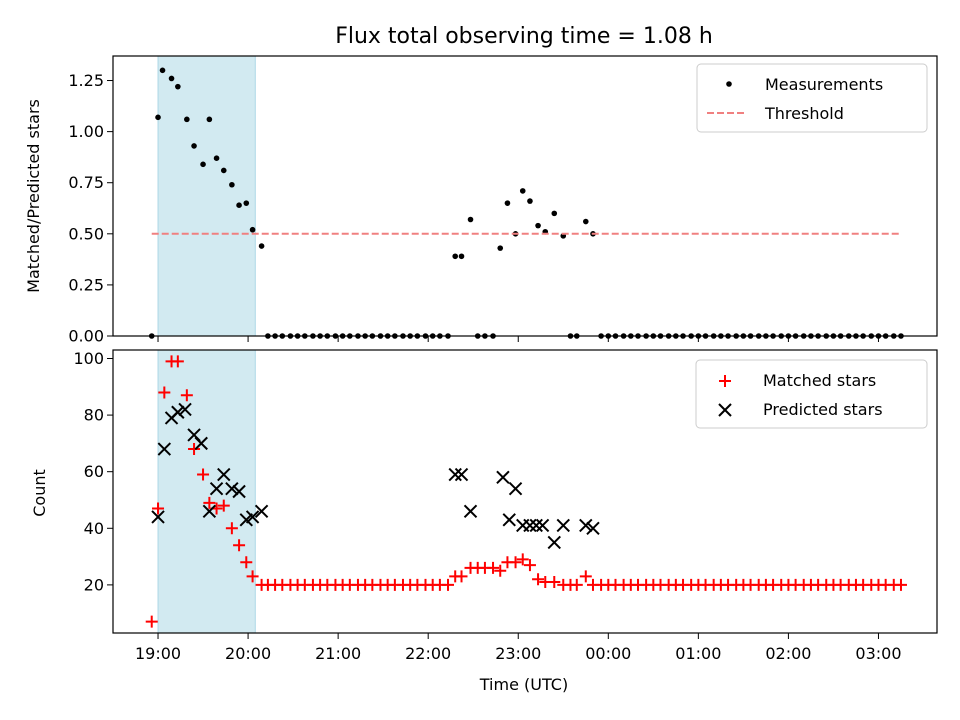 This screenshot has height=720, width=960. I want to click on x-tick-label: 03:00, so click(878, 653).